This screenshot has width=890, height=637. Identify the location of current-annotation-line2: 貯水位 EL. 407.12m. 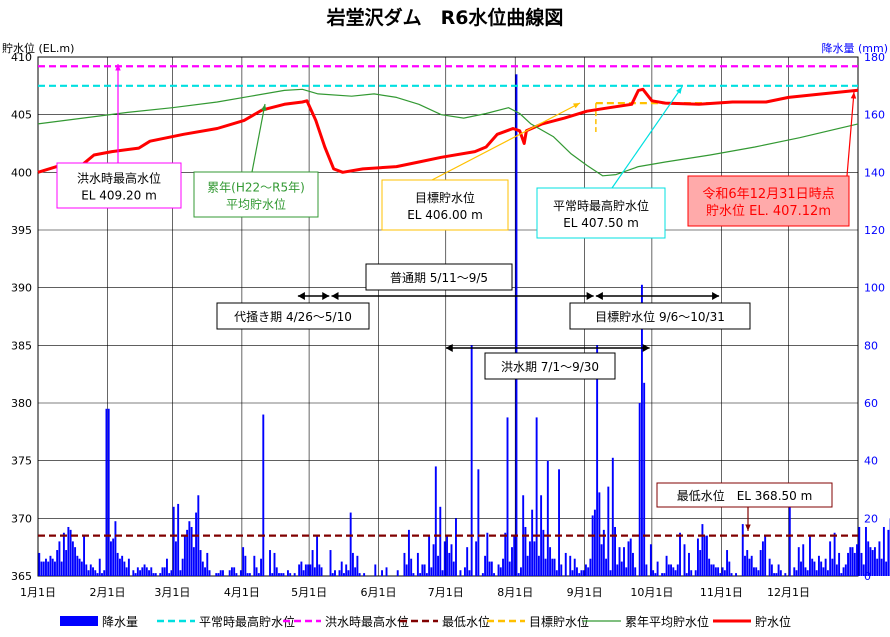
(768, 211).